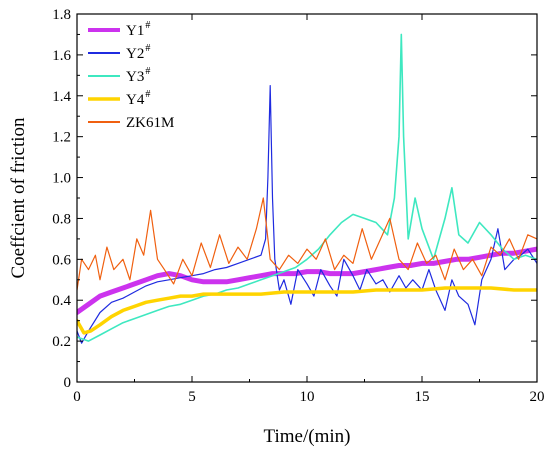 This screenshot has width=550, height=451. I want to click on y-tick-label: 0.2, so click(61, 342).